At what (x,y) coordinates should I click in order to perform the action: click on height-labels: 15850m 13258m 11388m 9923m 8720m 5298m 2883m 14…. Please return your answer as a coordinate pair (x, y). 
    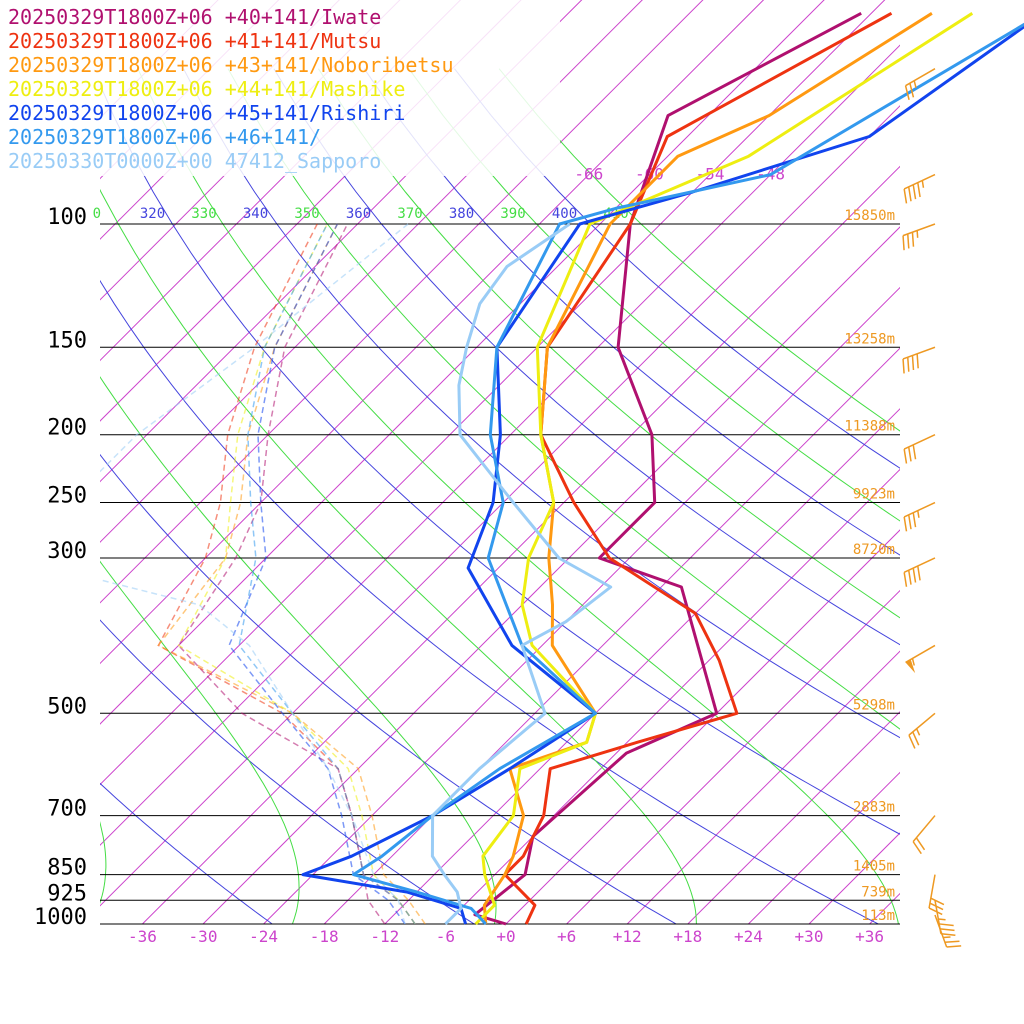
    Looking at the image, I should click on (869, 566).